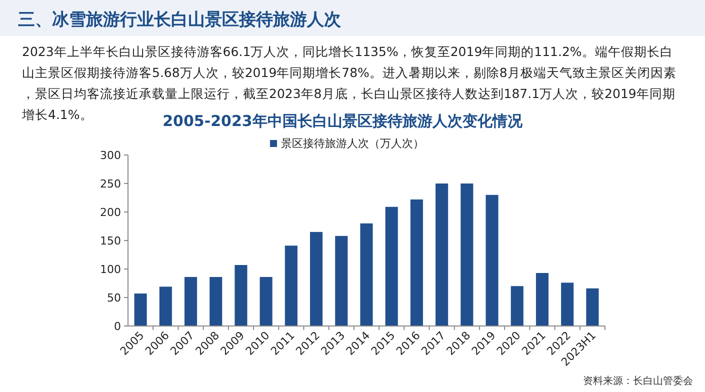 The image size is (705, 392). Describe the element at coordinates (114, 298) in the screenshot. I see `y-tick-label: 50` at that location.